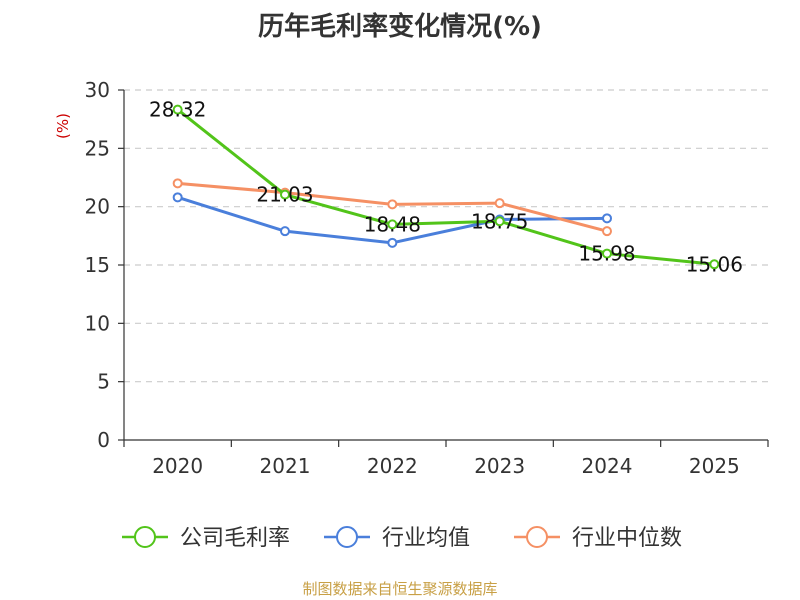 This screenshot has width=800, height=600. I want to click on data-point-s0-2024, so click(607, 253).